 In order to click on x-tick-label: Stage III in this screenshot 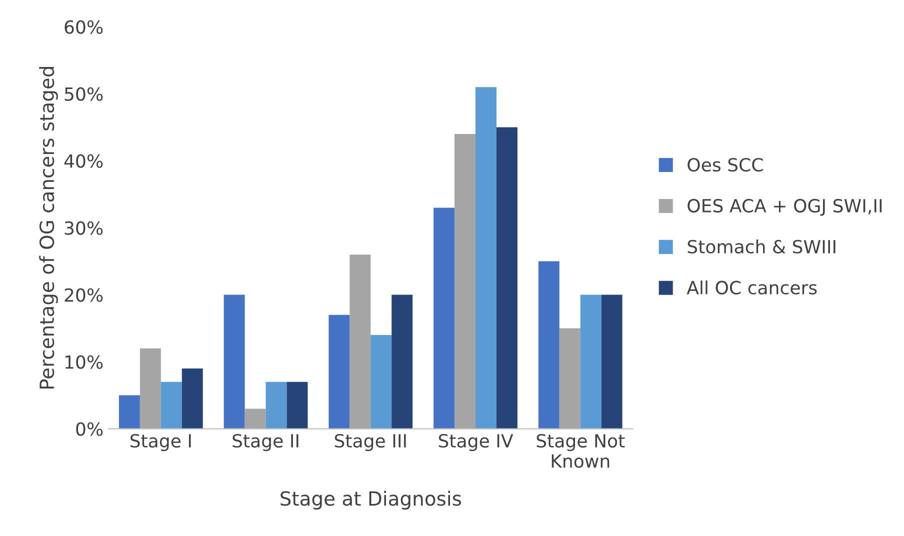, I will do `click(370, 443)`.